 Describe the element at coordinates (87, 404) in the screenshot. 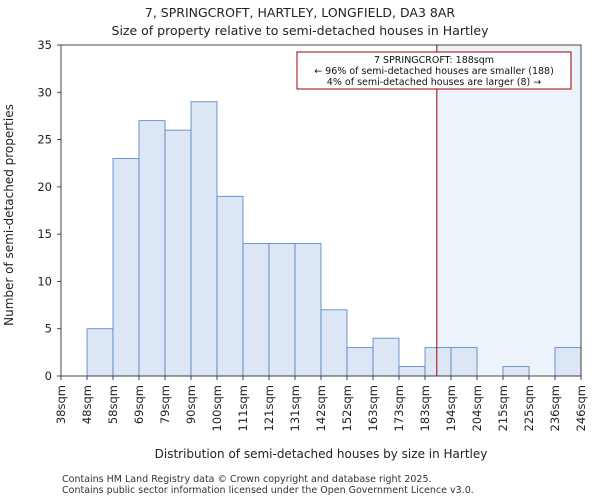

I see `x-tick-label: 48sqm` at that location.